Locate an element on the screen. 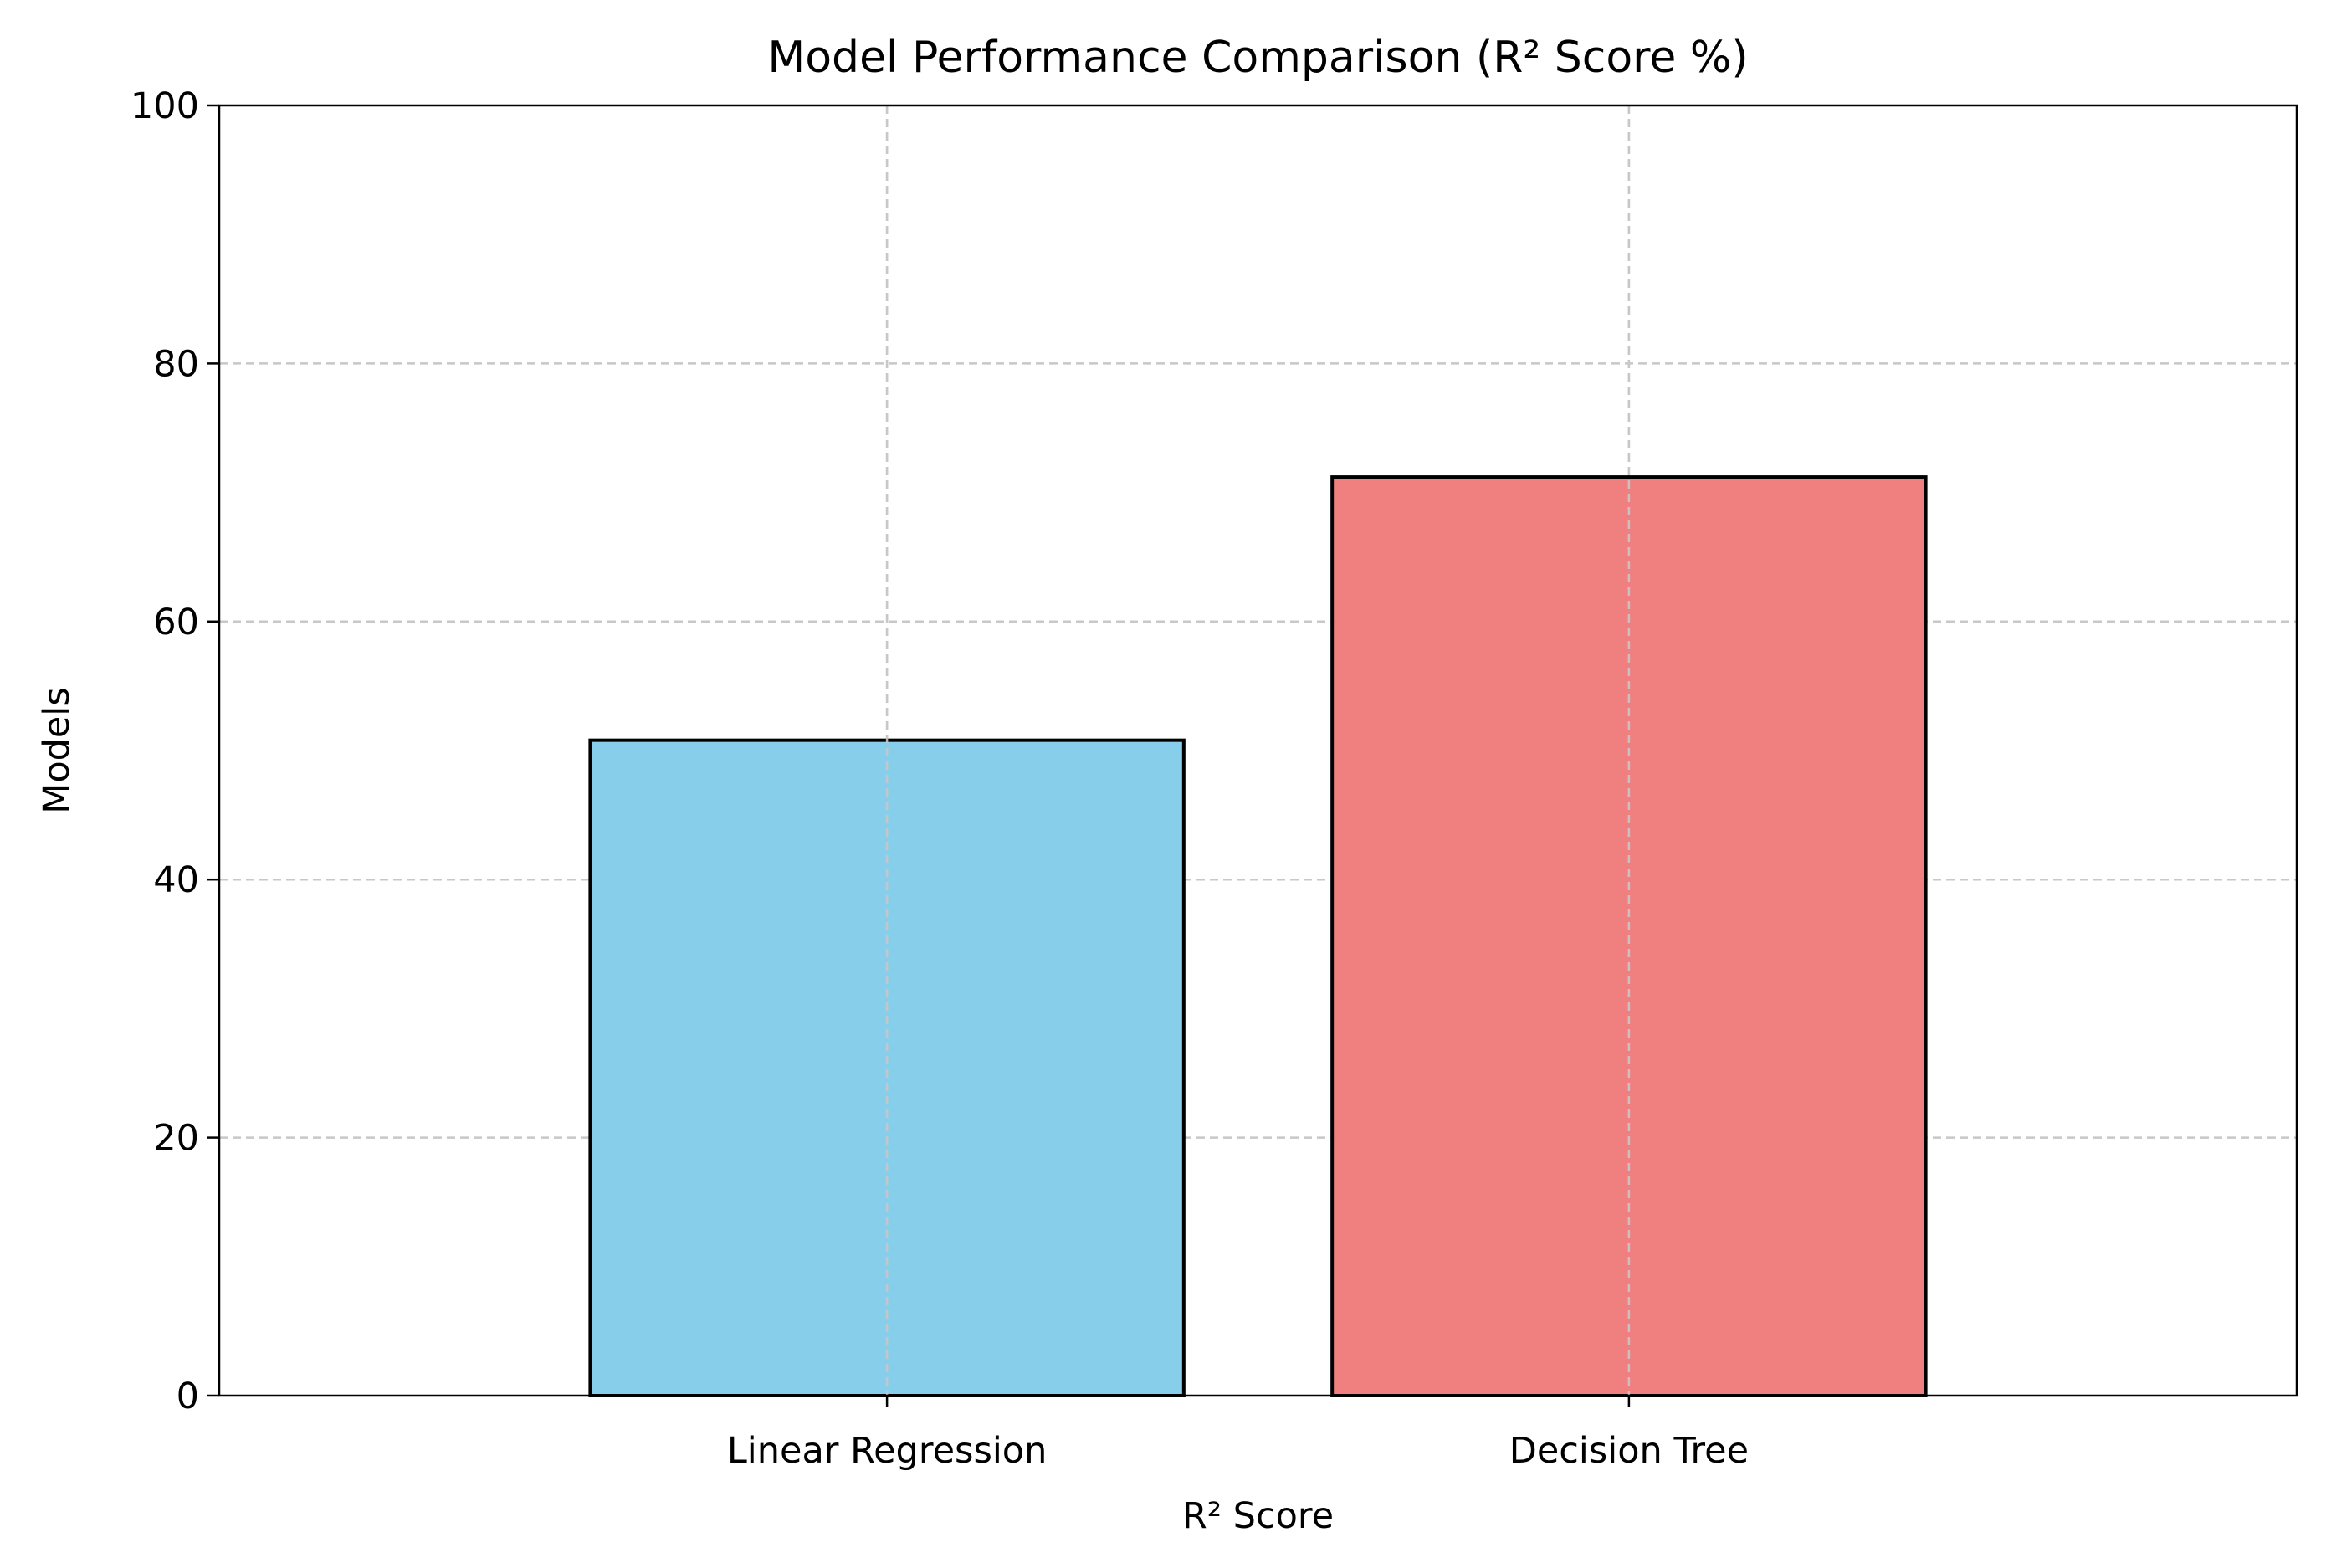 This screenshot has width=2326, height=1568. y-tick-label: 80 is located at coordinates (176, 364).